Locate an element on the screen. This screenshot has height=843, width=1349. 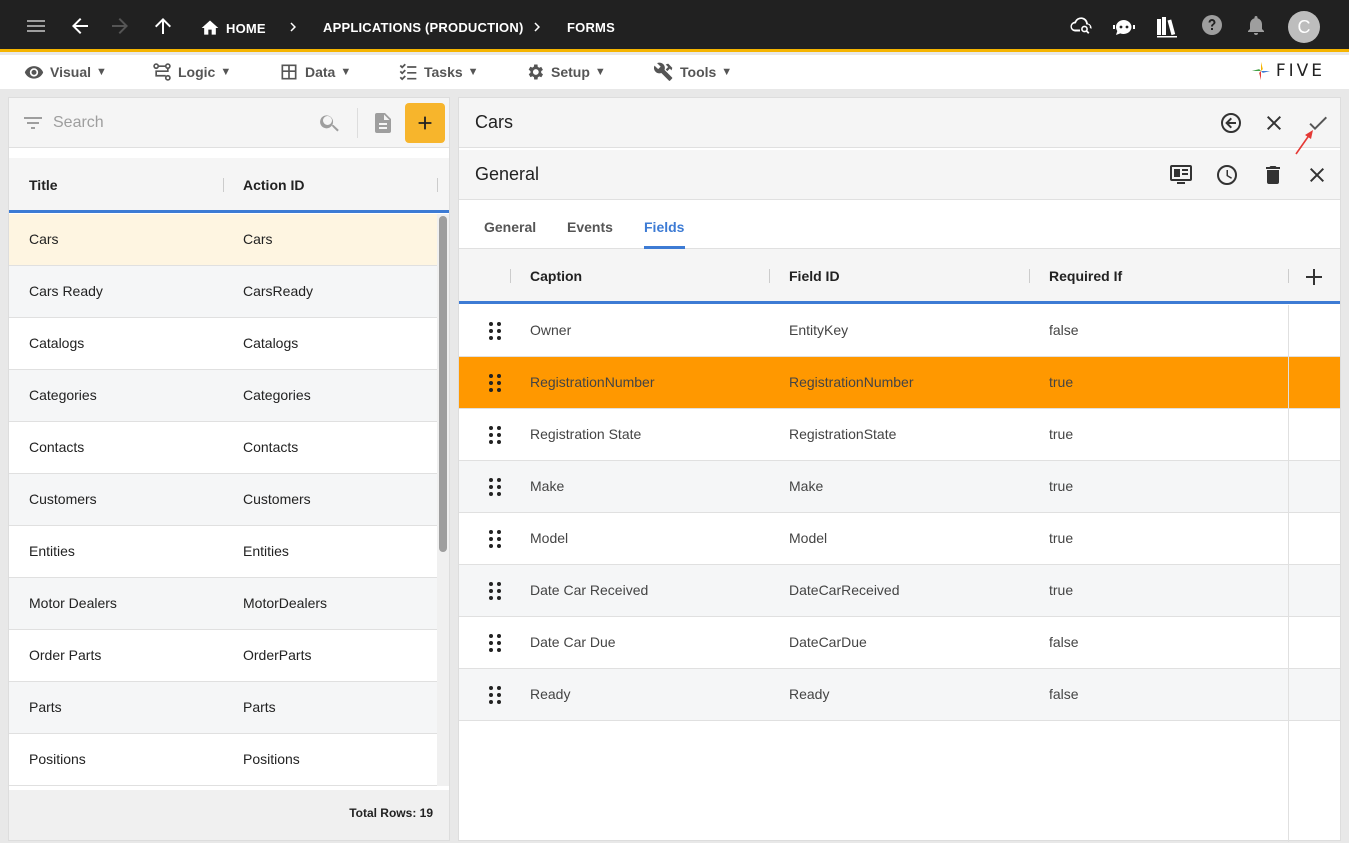
list-footer: Total Rows: 19 is located at coordinates (229, 815).